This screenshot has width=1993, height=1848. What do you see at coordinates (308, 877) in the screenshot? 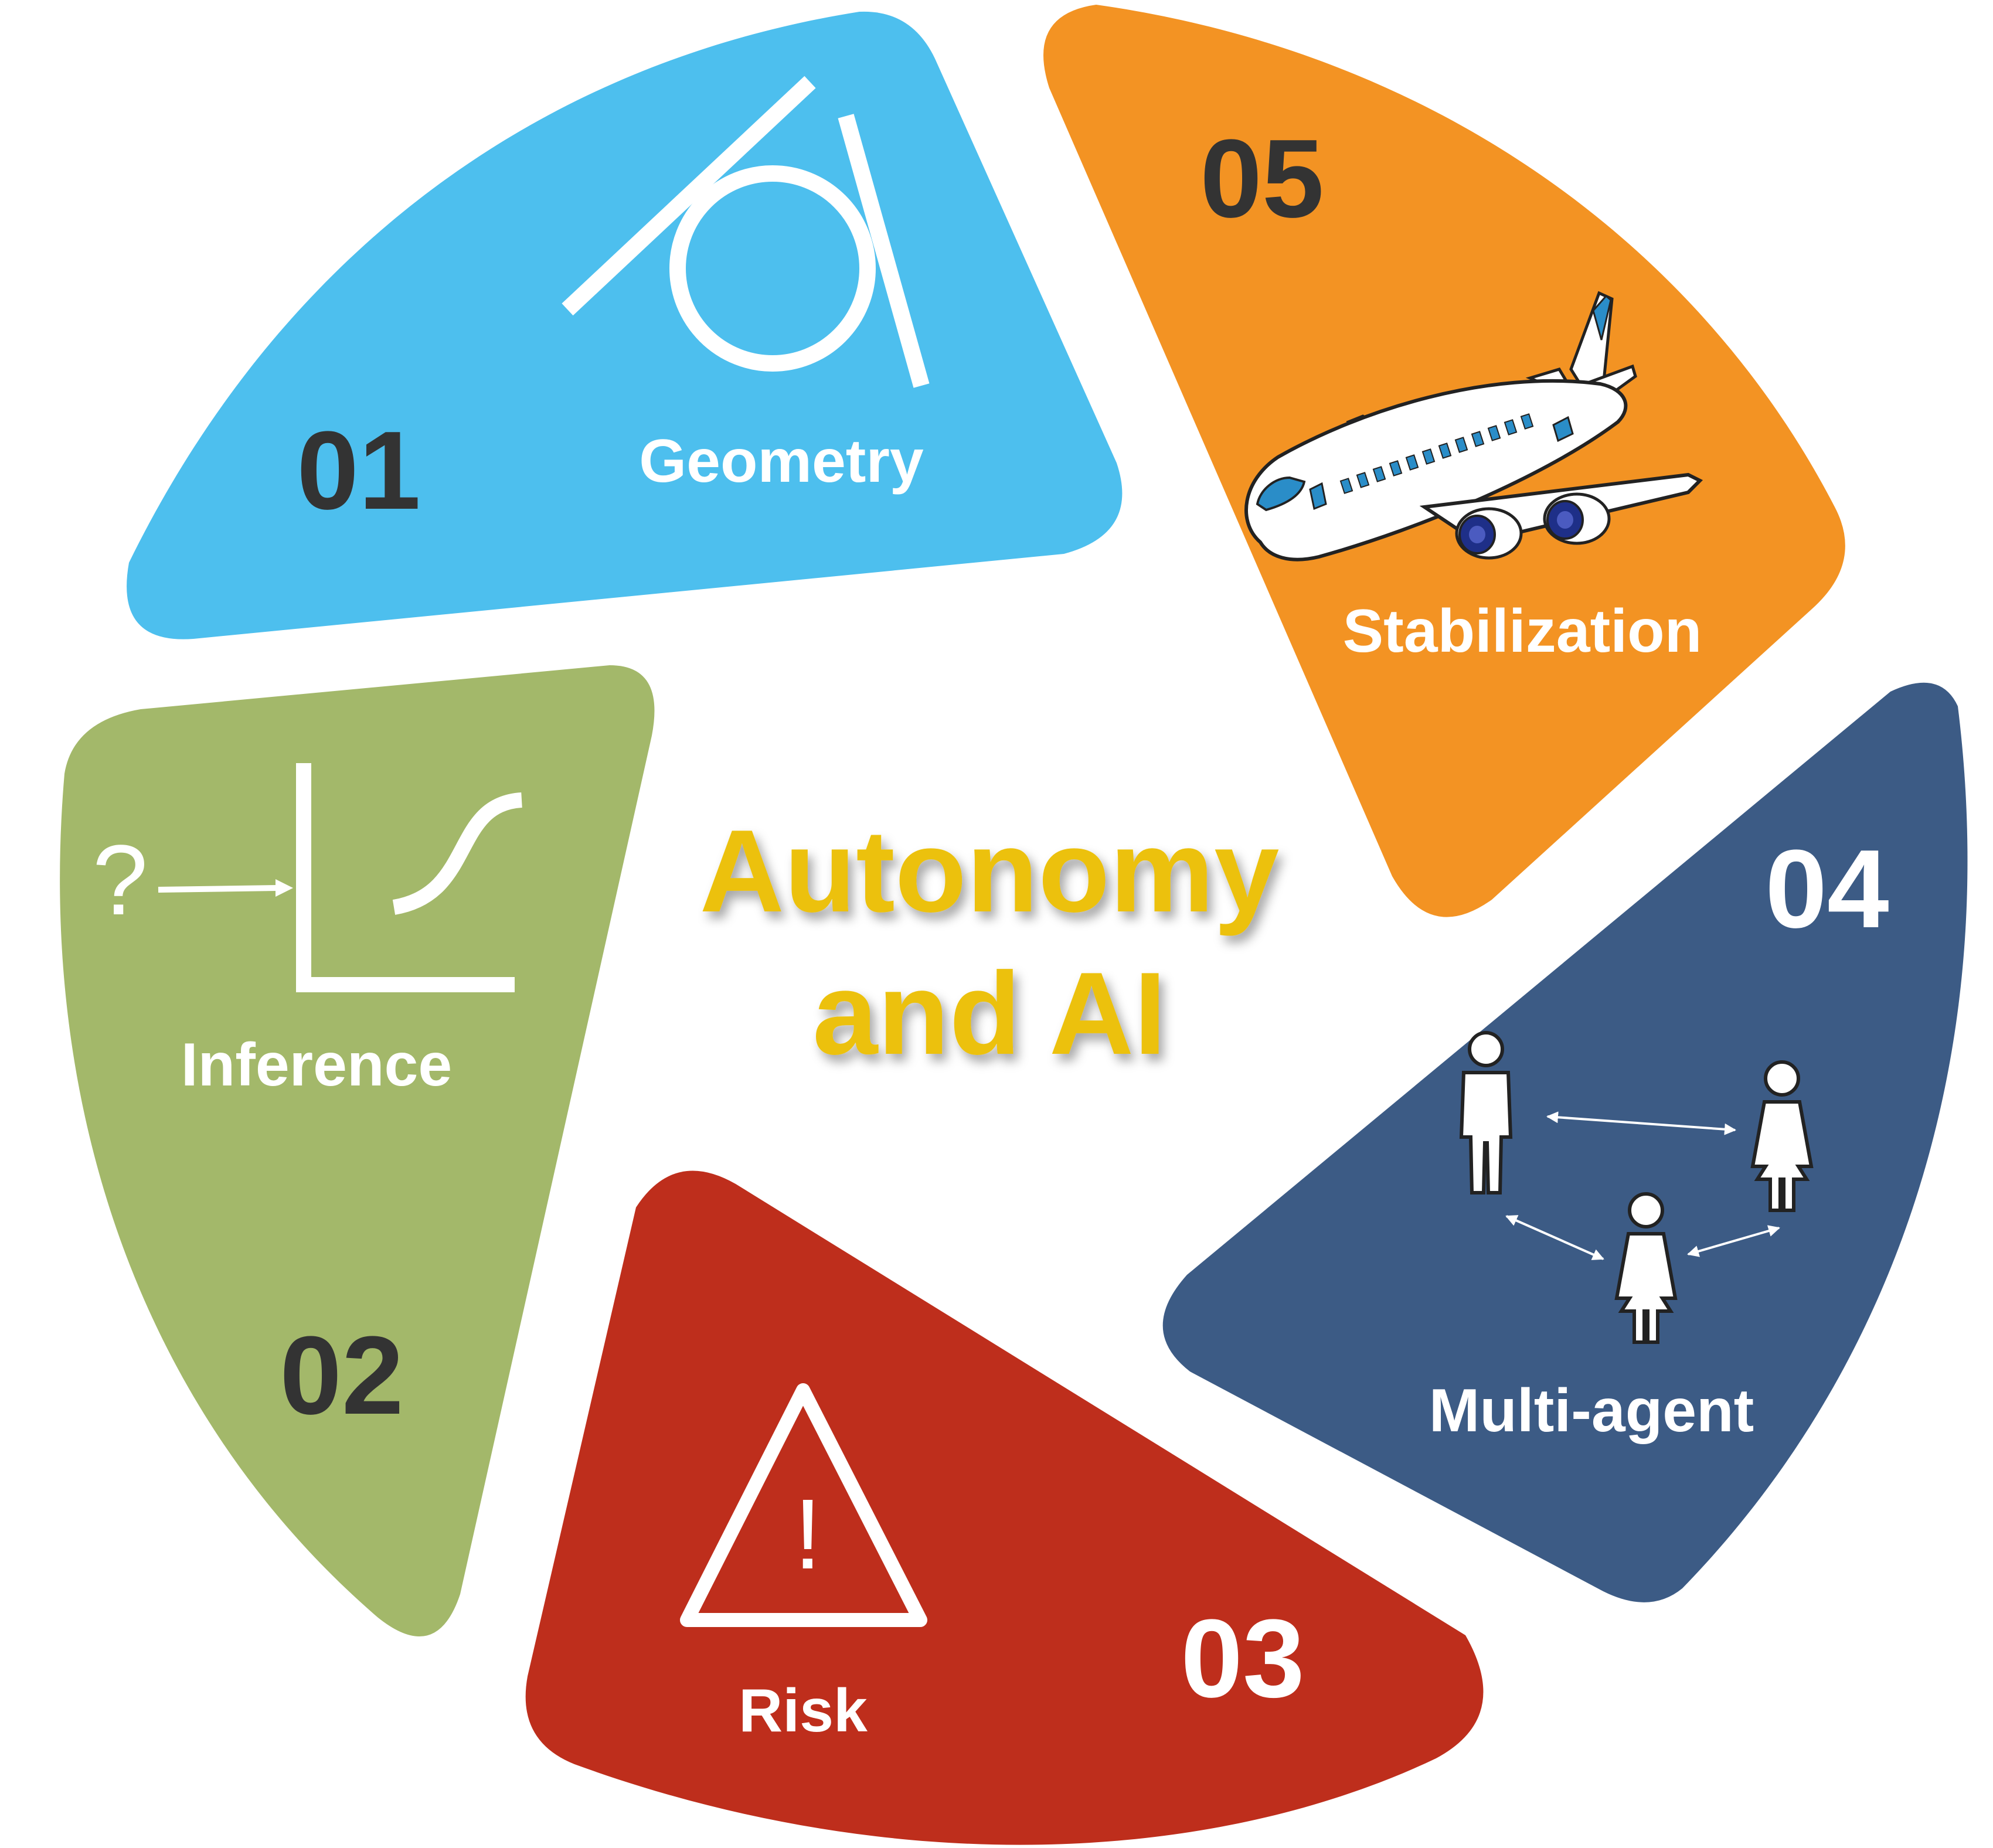
I see `inference-sigmoid-icon: ?` at bounding box center [308, 877].